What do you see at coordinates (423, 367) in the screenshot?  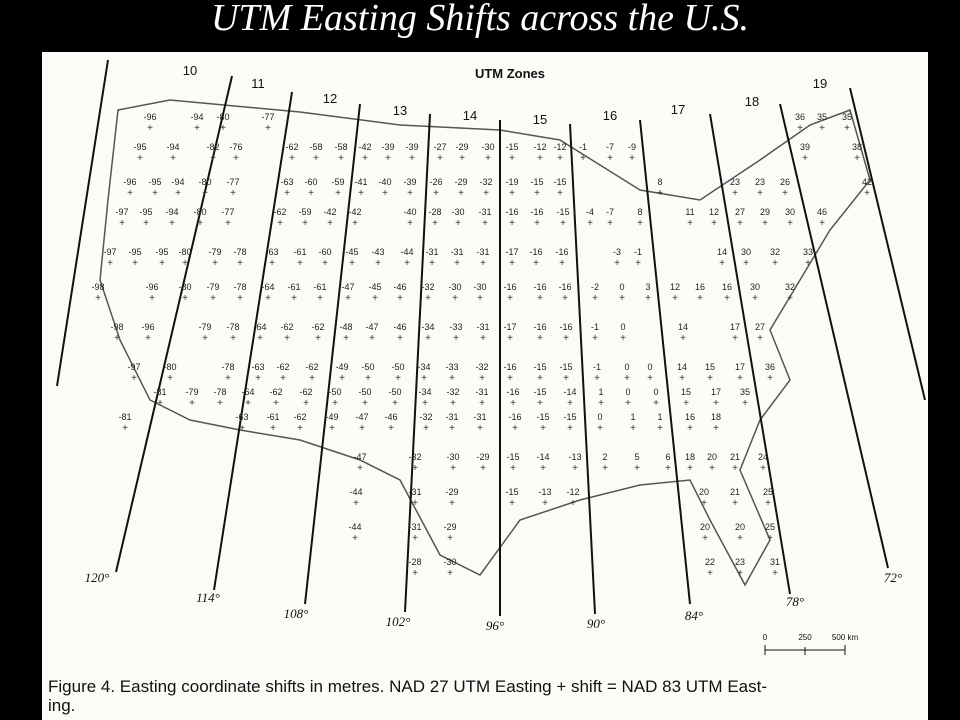 I see `shift-value: -34` at bounding box center [423, 367].